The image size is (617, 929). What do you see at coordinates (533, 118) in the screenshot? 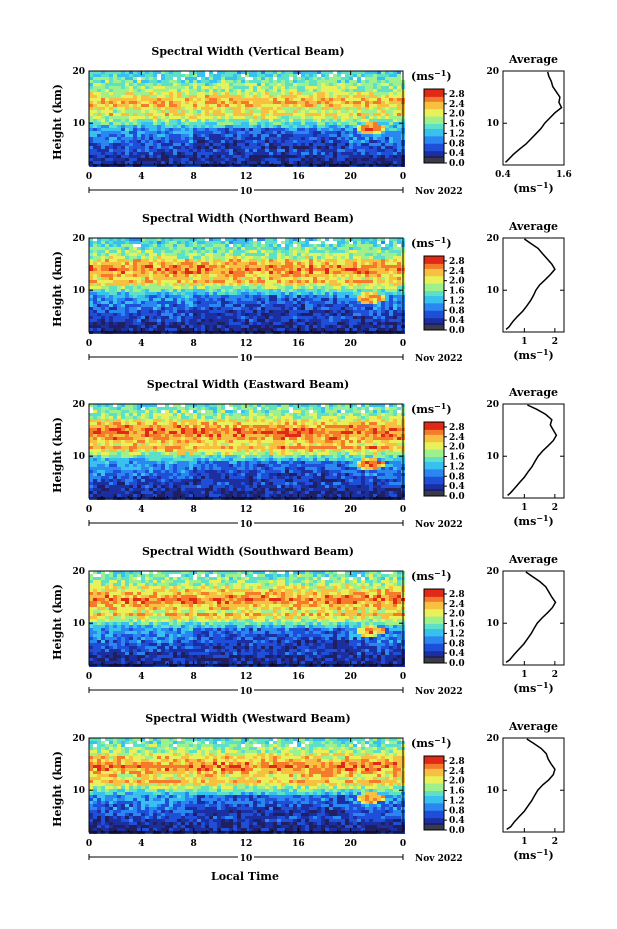
I see `profile-frame` at bounding box center [533, 118].